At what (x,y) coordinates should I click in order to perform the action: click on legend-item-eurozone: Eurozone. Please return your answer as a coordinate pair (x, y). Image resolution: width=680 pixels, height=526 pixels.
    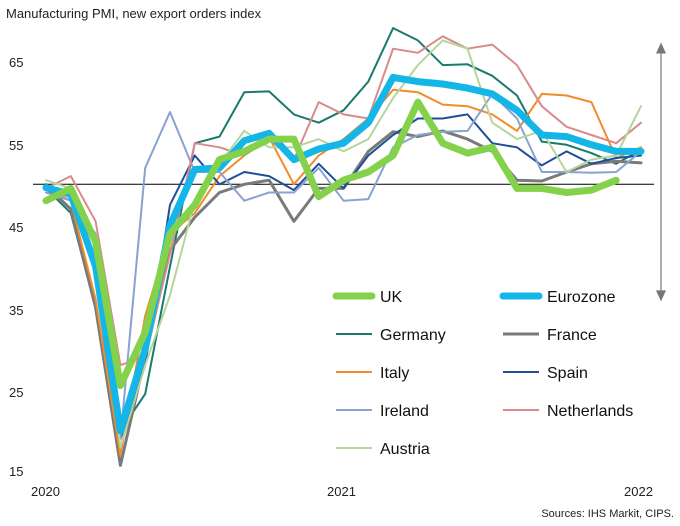
    Looking at the image, I should click on (557, 297).